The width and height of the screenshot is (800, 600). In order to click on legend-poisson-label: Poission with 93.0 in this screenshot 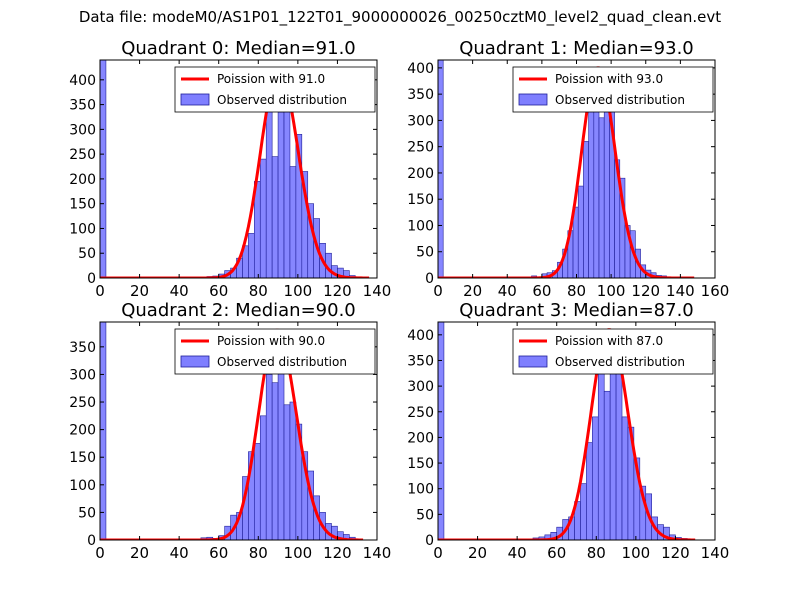, I will do `click(609, 79)`.